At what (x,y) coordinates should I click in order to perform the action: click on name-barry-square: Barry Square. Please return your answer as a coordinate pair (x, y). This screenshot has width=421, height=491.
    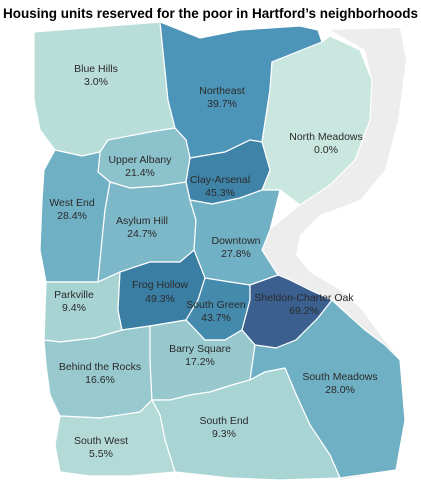
    Looking at the image, I should click on (200, 349).